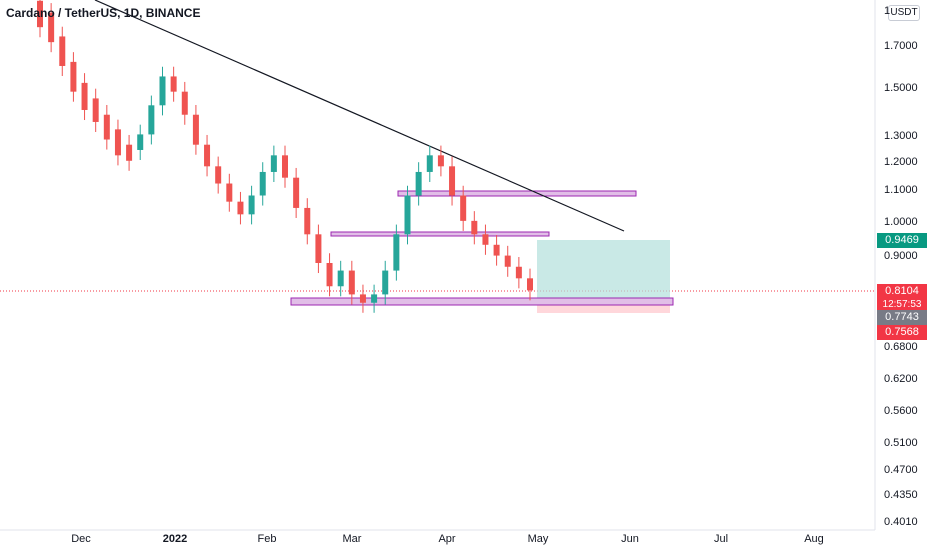 This screenshot has width=932, height=550. What do you see at coordinates (901, 443) in the screenshot?
I see `price-tick-label: 0.5100` at bounding box center [901, 443].